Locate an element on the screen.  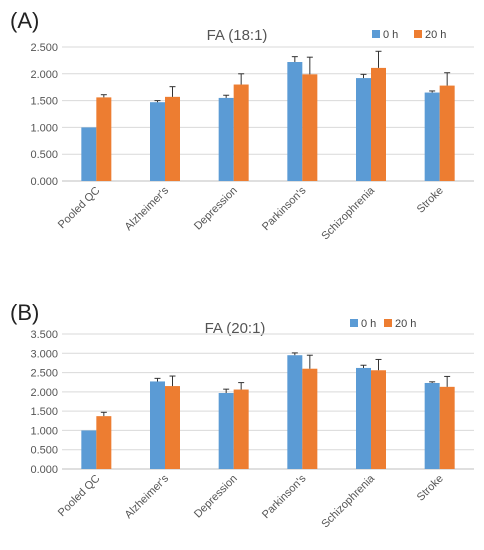
chart-title: FA (18:1) is located at coordinates (237, 35).